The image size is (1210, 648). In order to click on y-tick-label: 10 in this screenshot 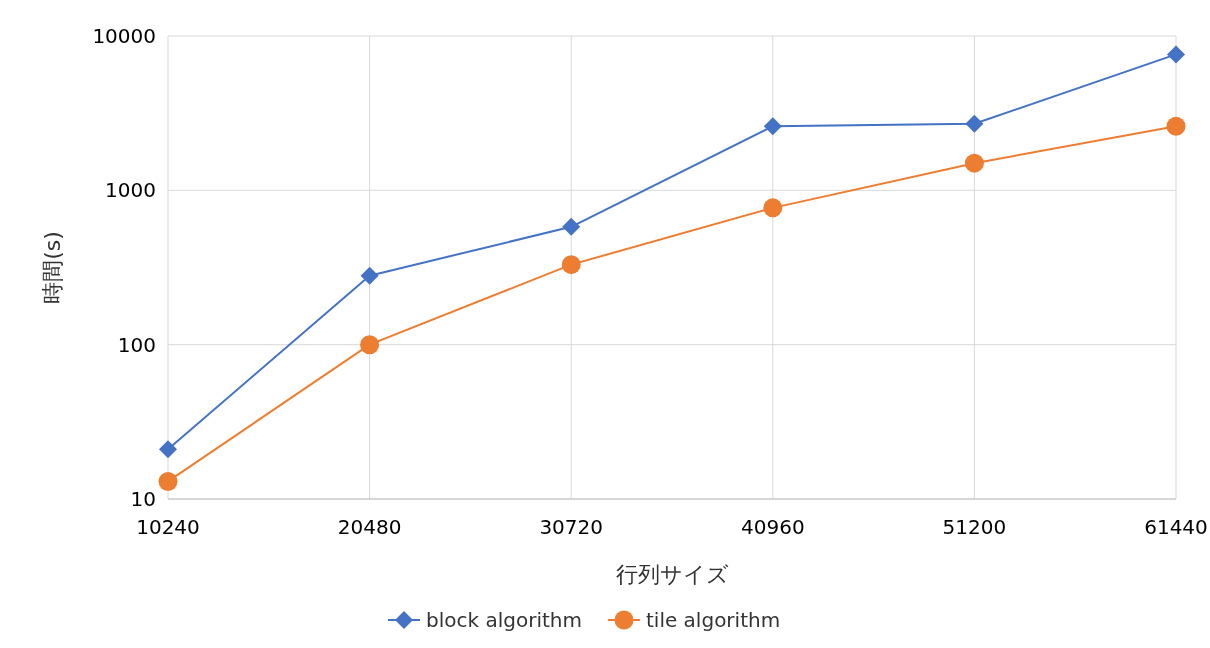, I will do `click(143, 499)`.